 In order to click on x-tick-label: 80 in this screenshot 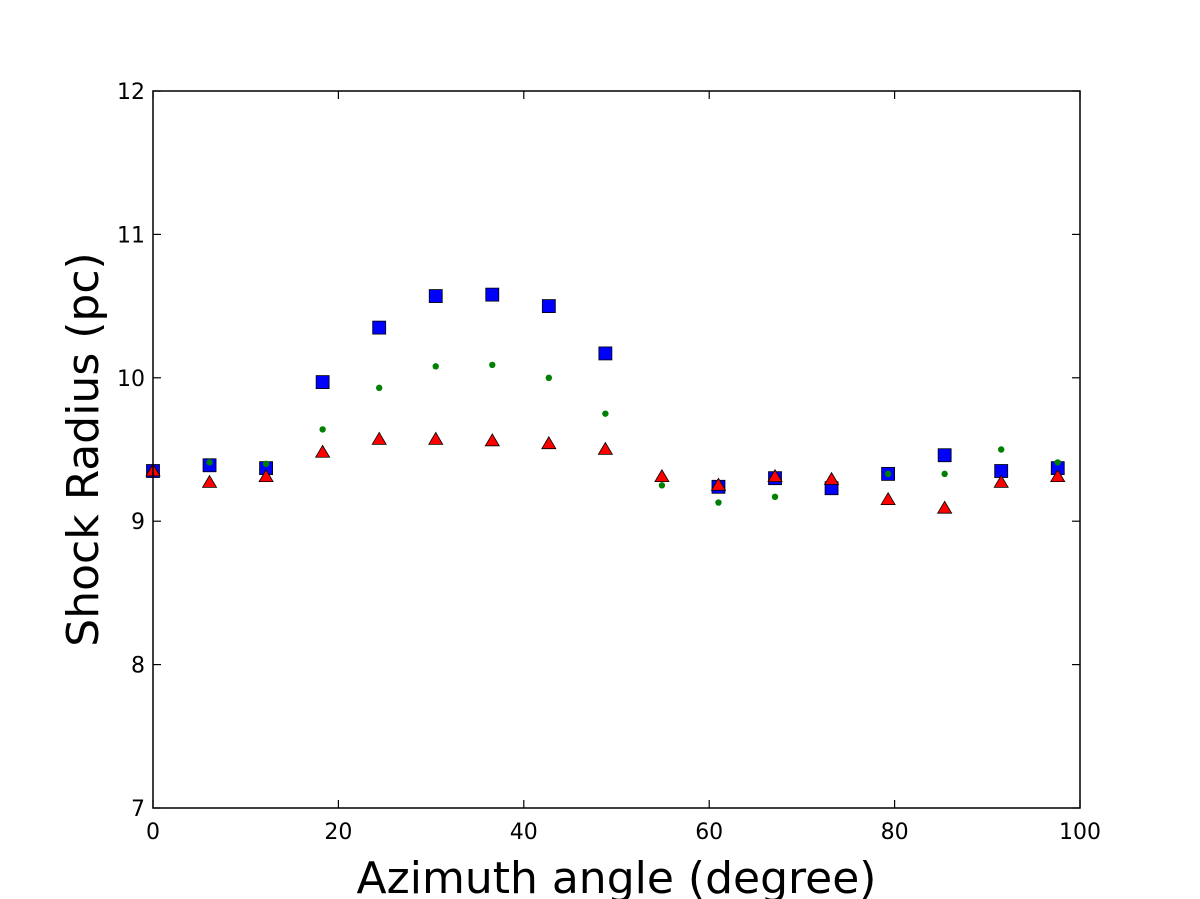, I will do `click(895, 832)`.